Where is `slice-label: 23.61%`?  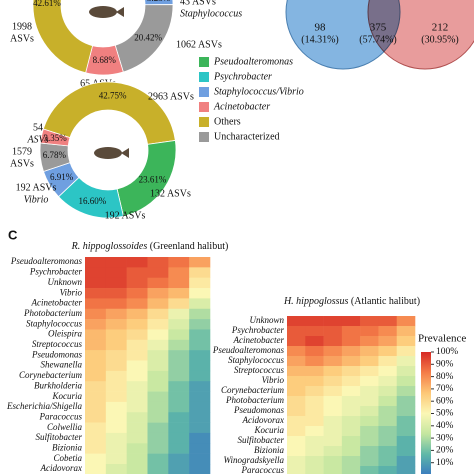
slice-label: 23.61% is located at coordinates (153, 180).